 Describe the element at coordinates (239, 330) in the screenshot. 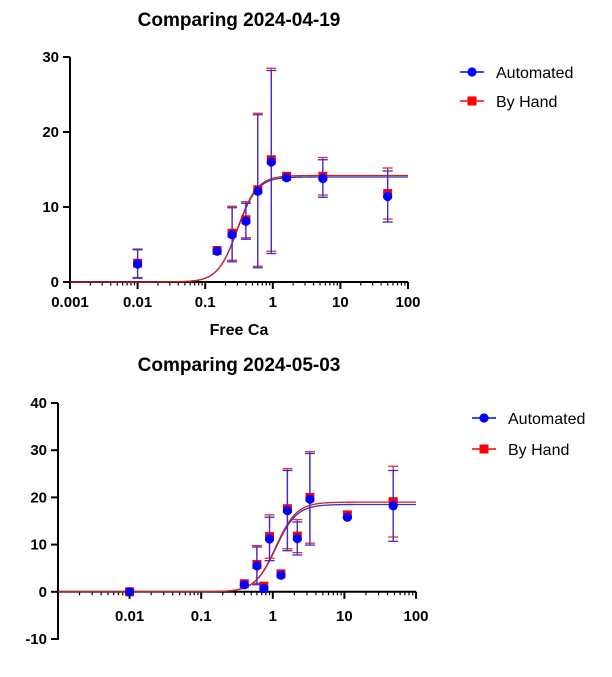

I see `x-axis-label: Free Ca` at that location.